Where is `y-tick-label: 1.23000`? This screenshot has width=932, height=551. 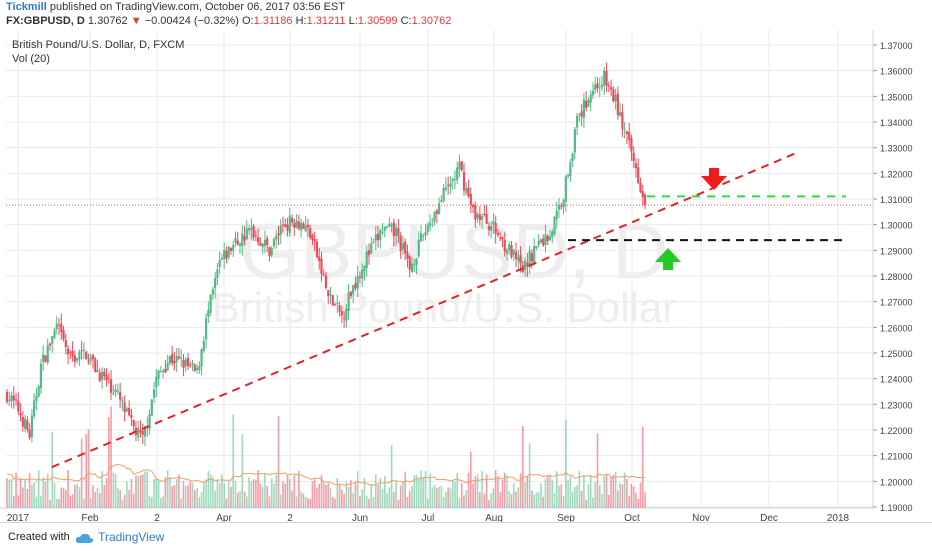
y-tick-label: 1.23000 is located at coordinates (896, 405).